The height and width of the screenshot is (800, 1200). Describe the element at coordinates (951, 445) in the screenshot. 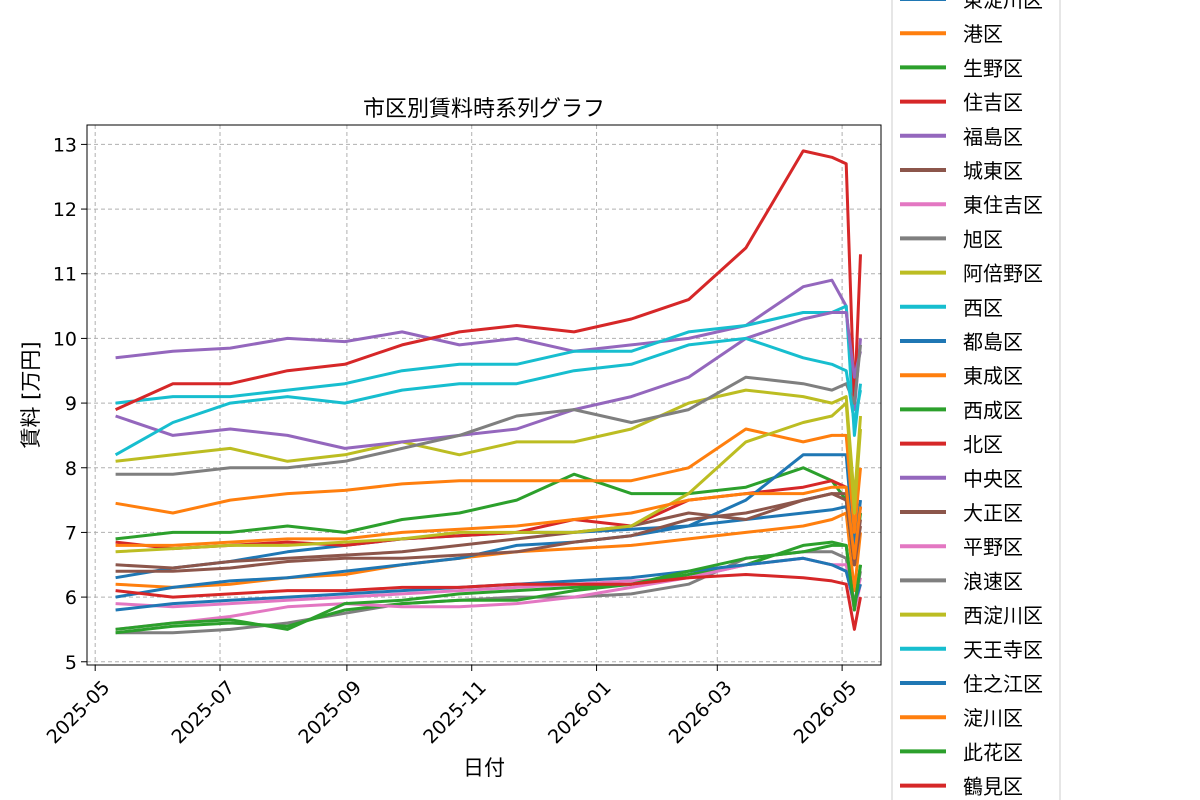

I see `legend-item: 北区` at that location.